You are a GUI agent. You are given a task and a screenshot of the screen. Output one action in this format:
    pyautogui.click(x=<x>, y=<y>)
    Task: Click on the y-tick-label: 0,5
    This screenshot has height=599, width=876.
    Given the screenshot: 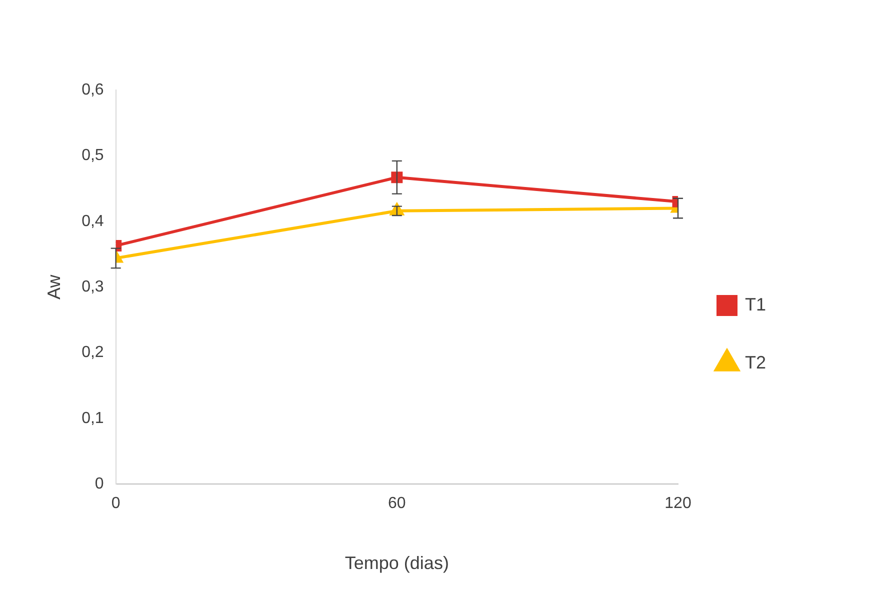 What is the action you would take?
    pyautogui.click(x=93, y=155)
    